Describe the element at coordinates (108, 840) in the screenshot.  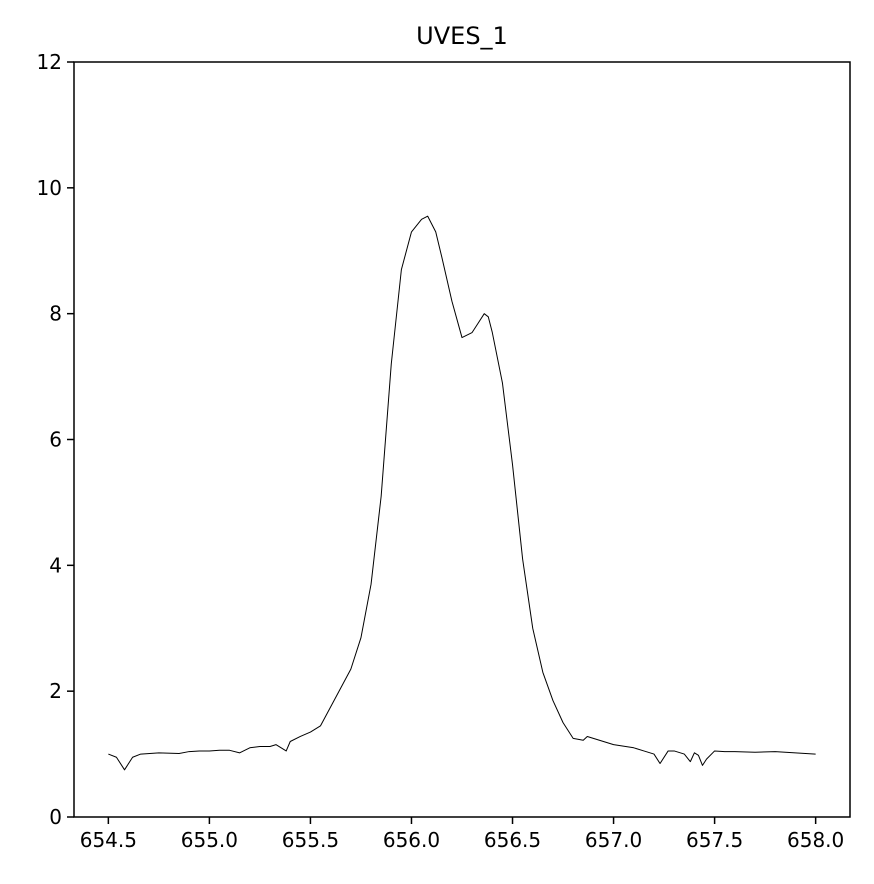
I see `x-tick-label: 654.5` at that location.